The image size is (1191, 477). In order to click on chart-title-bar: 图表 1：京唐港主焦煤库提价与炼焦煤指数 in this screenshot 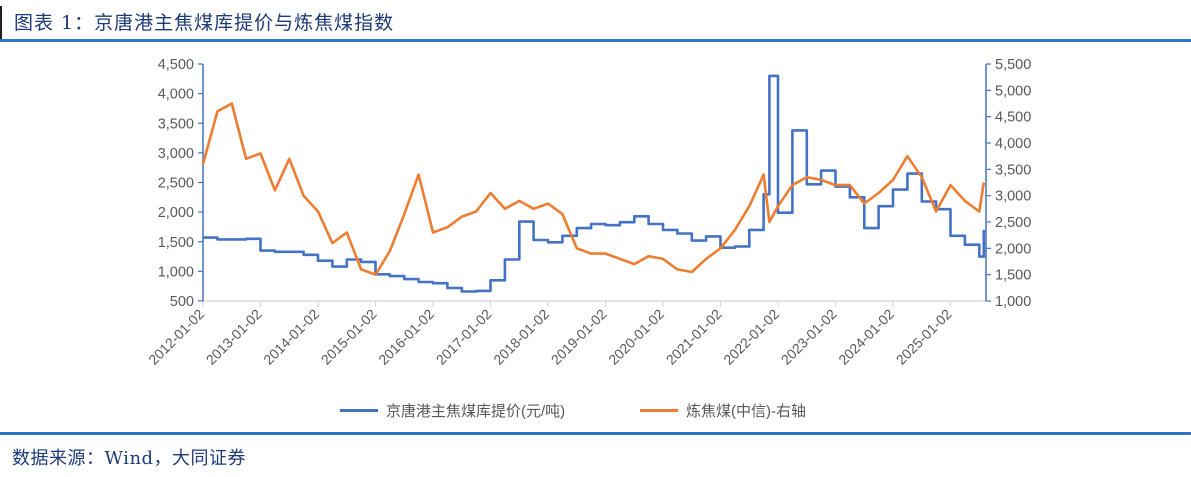, I will do `click(595, 21)`.